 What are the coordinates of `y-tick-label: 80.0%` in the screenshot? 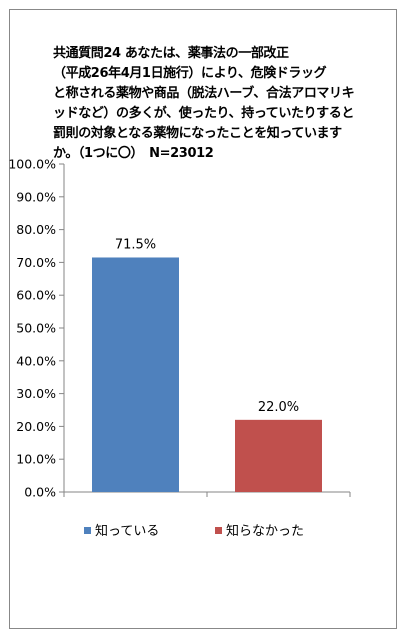 It's located at (36, 229).